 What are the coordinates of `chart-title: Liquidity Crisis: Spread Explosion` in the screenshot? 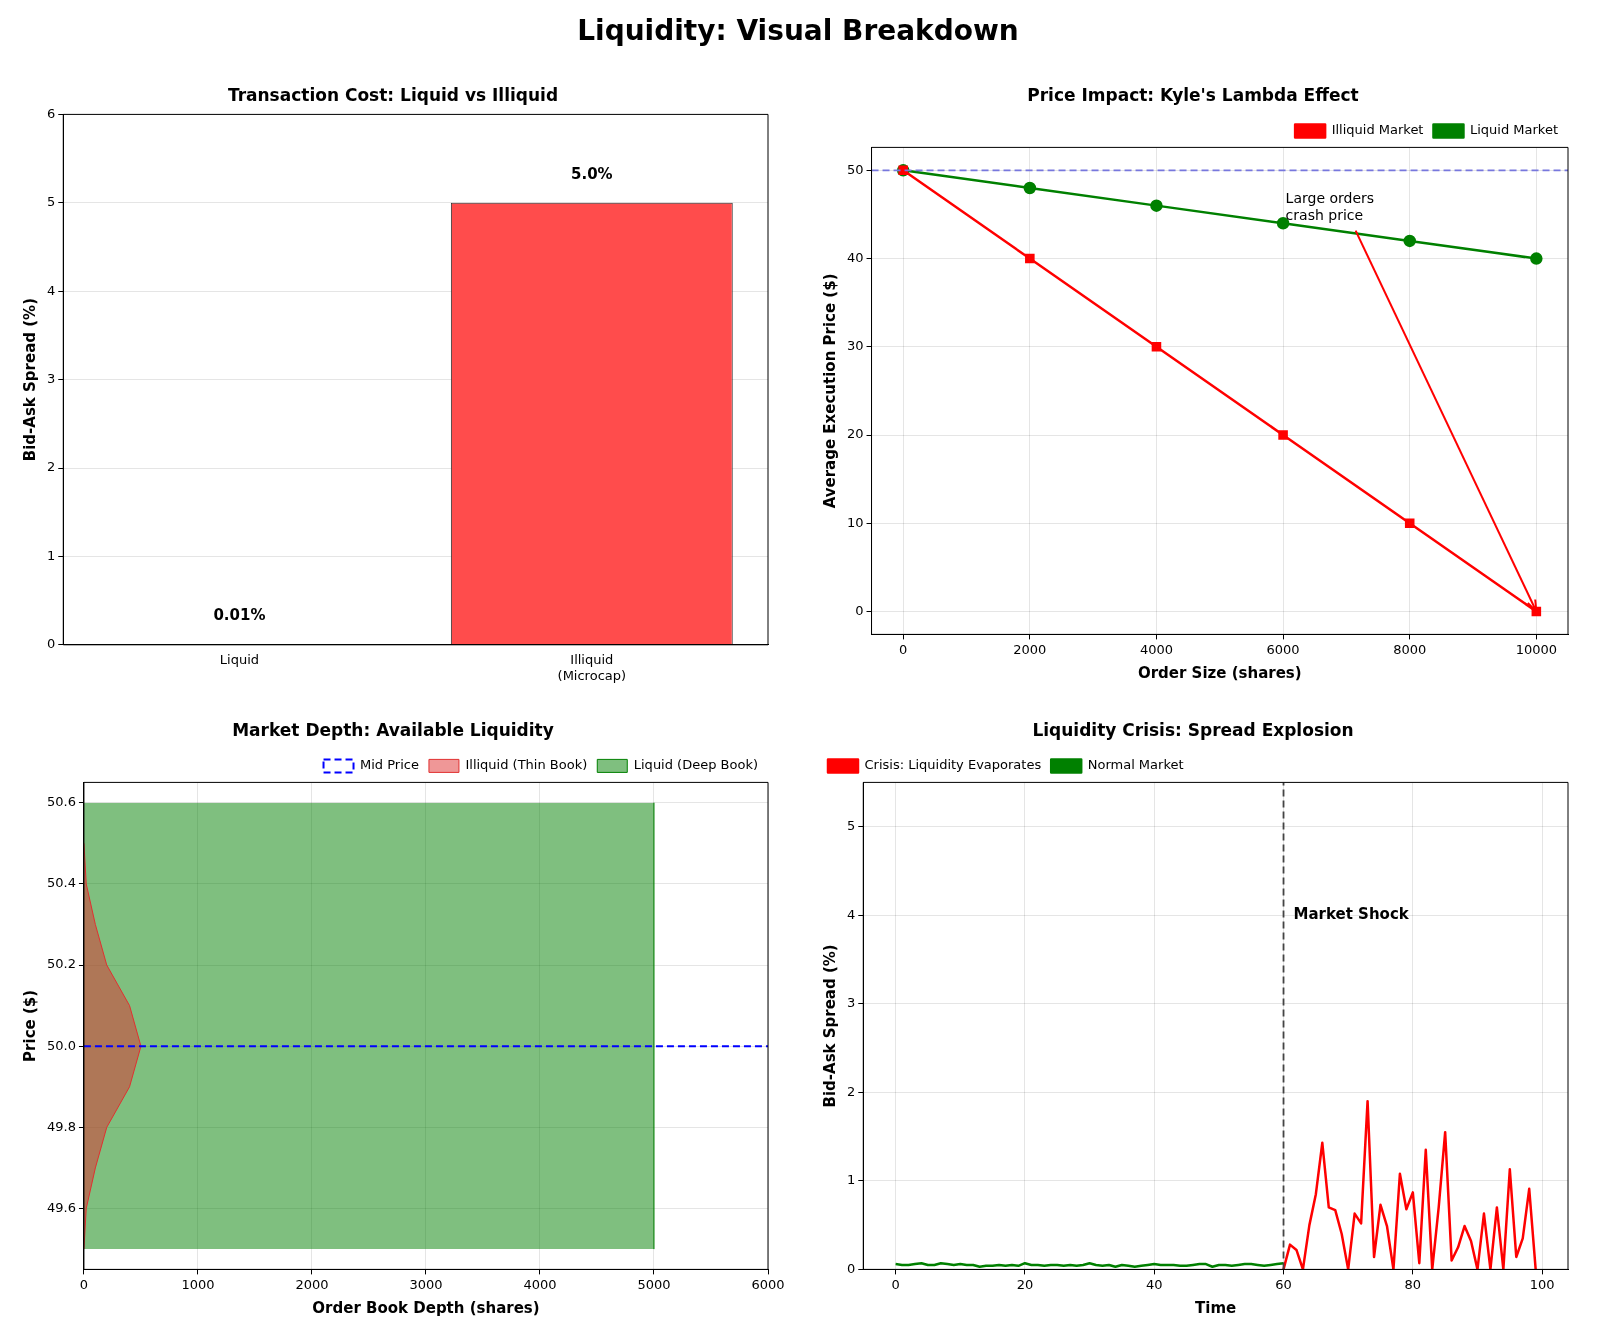 It's located at (1193, 729).